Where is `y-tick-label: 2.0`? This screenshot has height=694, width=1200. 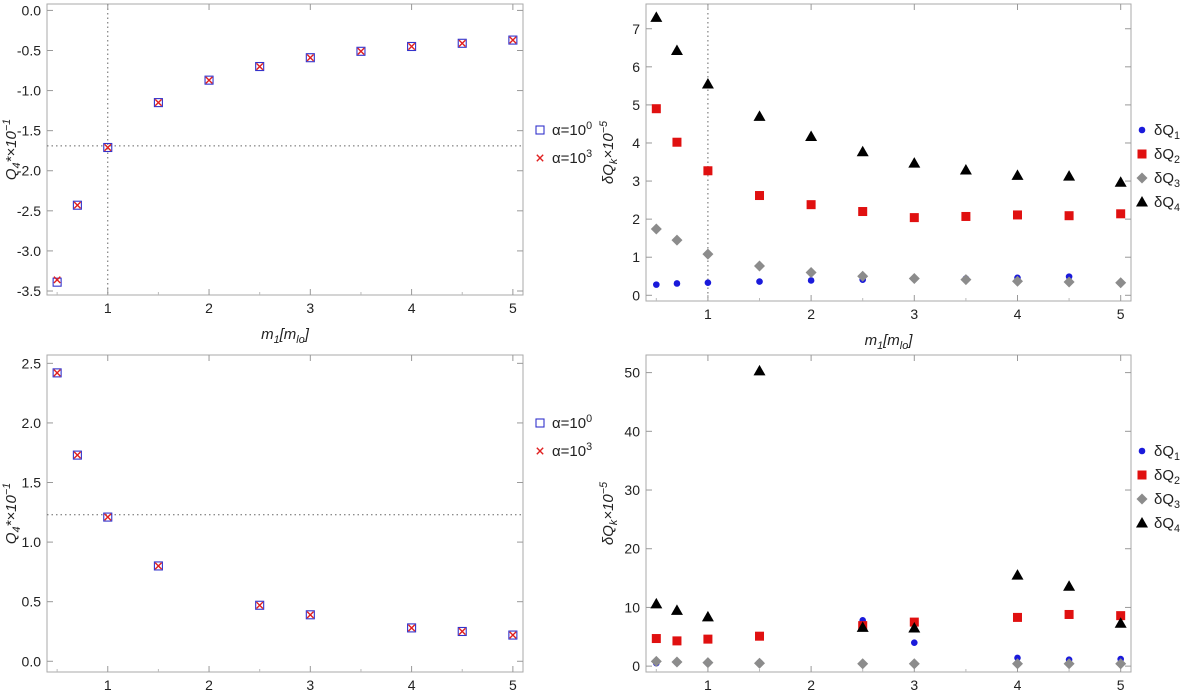
y-tick-label: 2.0 is located at coordinates (32, 423).